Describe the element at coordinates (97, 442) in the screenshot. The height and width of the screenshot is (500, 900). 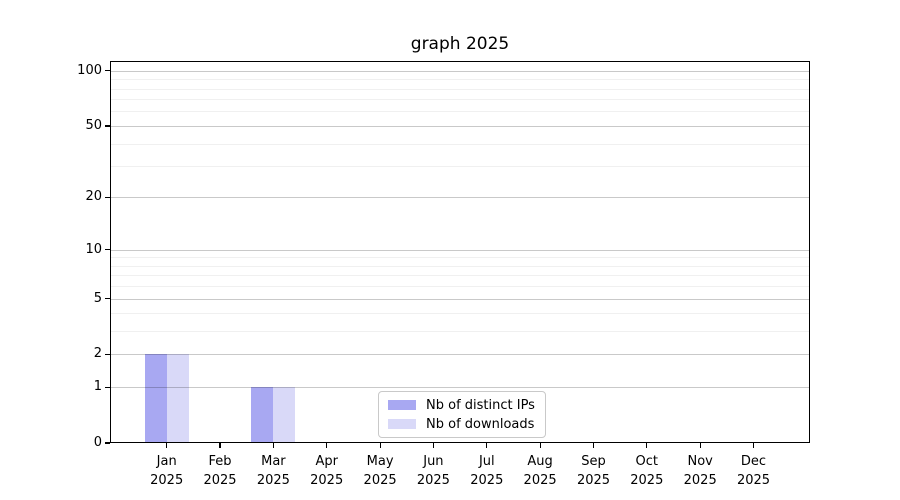
I see `y-tick-label: 0` at that location.